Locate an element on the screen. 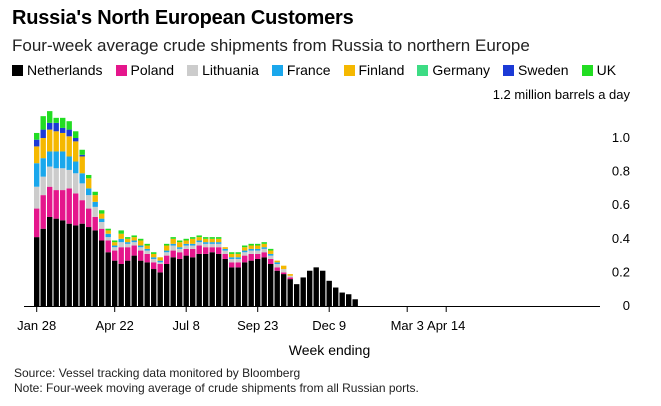  legend-item-uk: UK is located at coordinates (599, 70).